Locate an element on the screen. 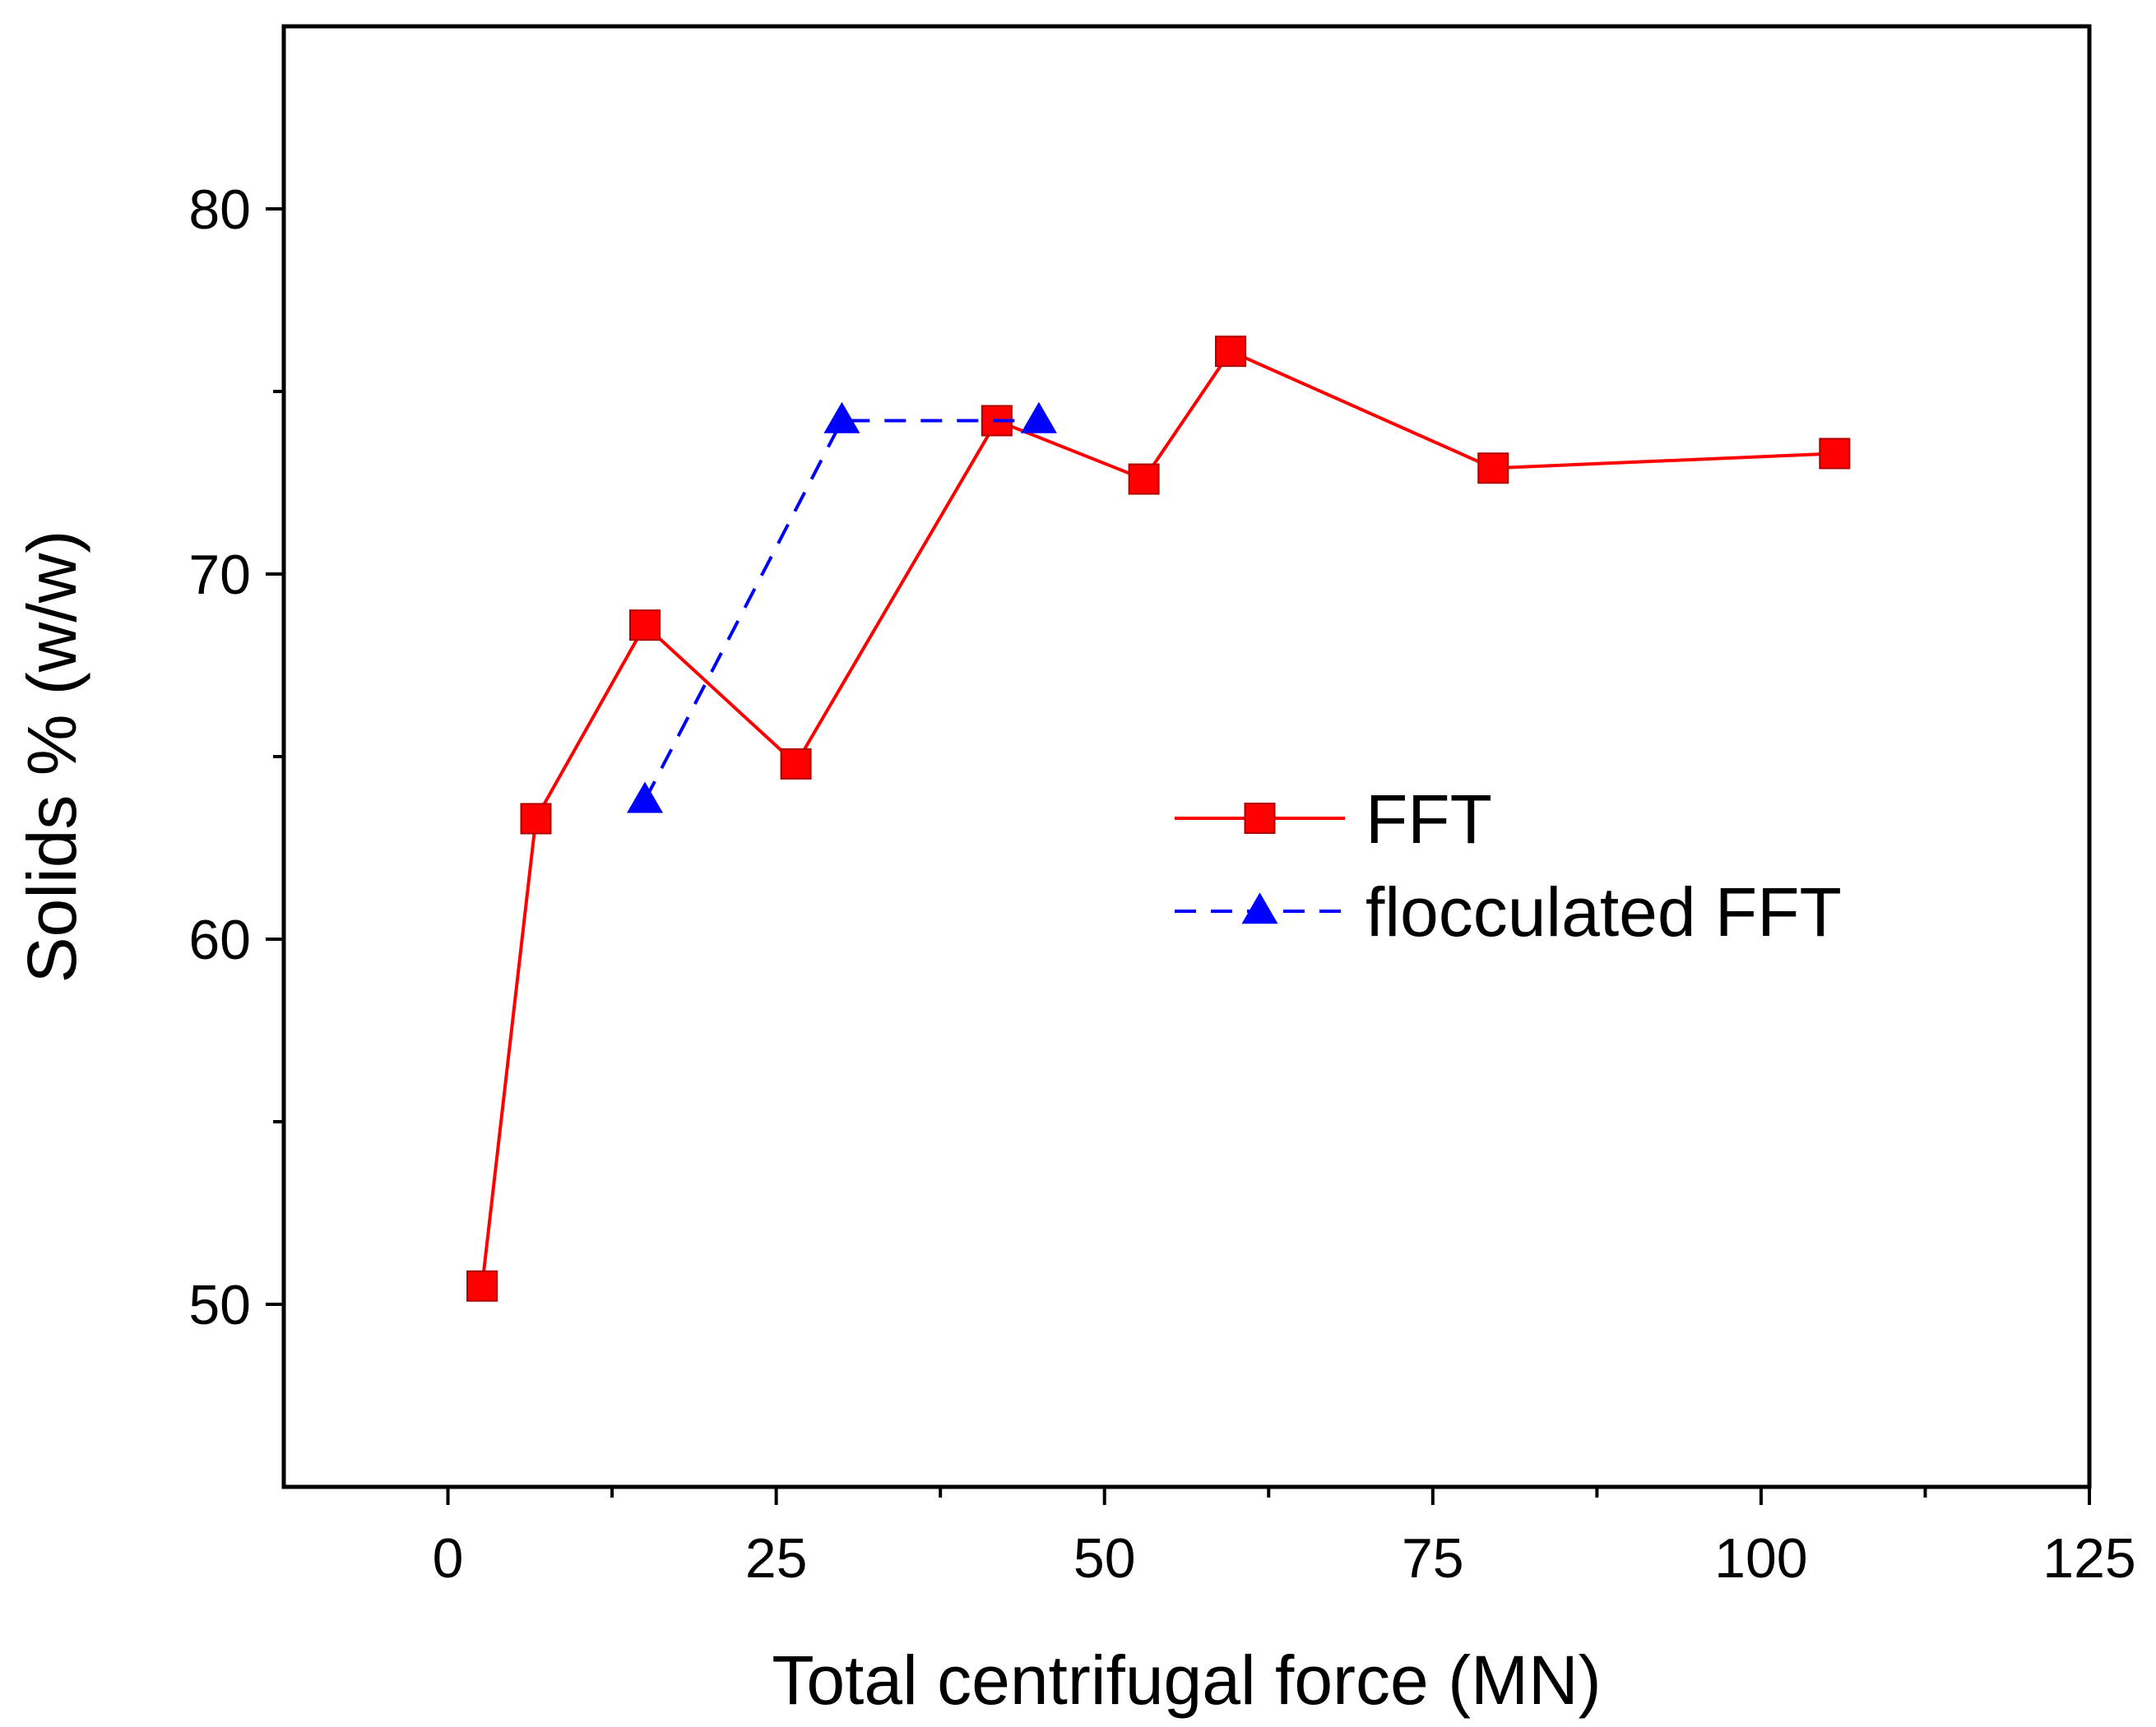  x-axis-title: Total centrifugal force (MN) is located at coordinates (1186, 1680).